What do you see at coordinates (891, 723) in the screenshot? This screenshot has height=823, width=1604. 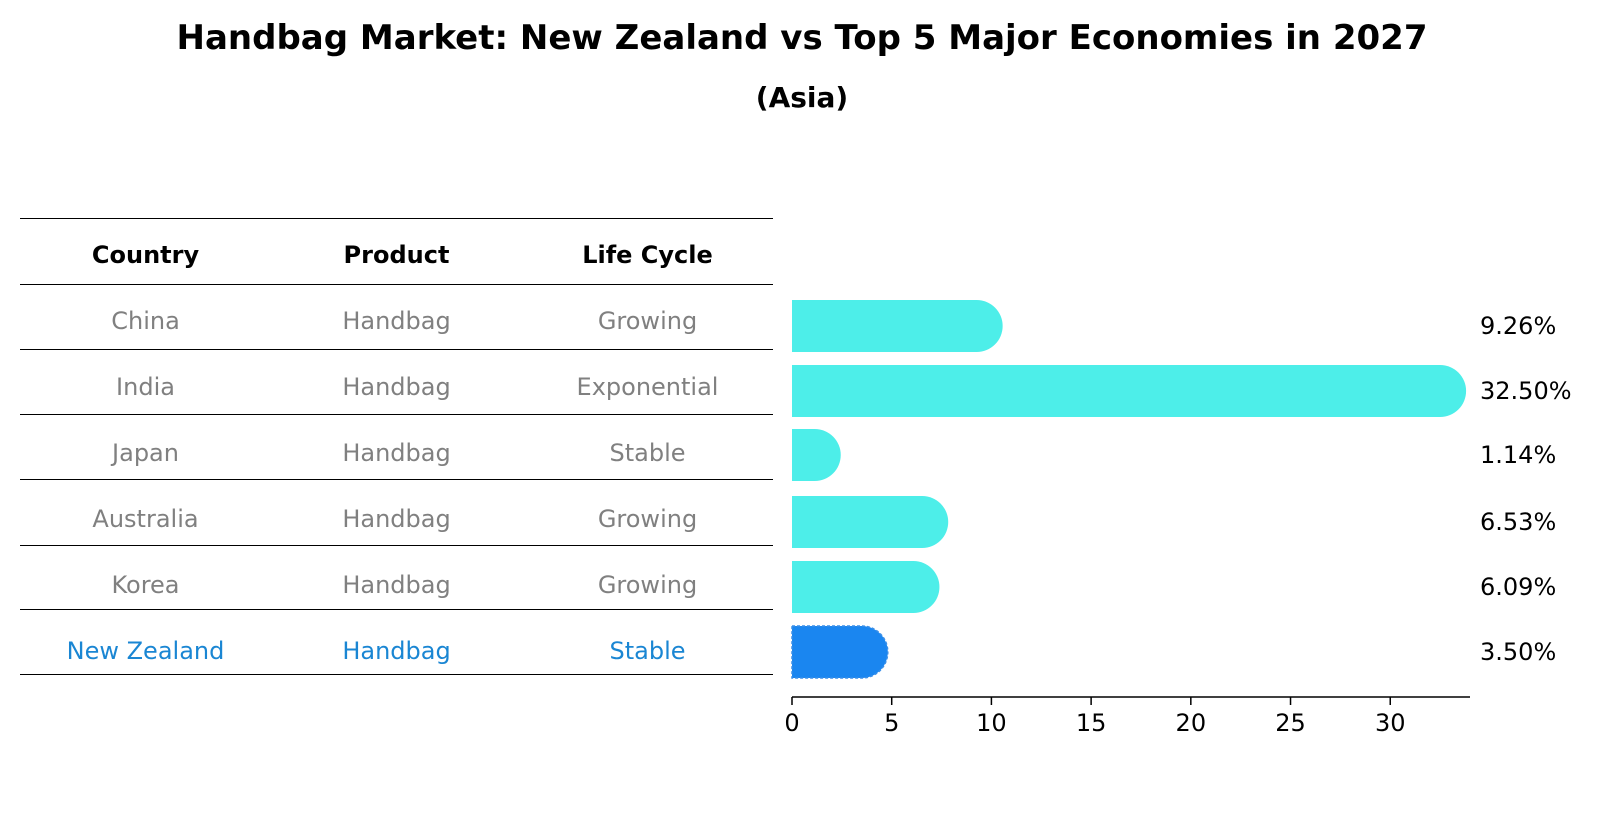 I see `x-tick-label: 5` at bounding box center [891, 723].